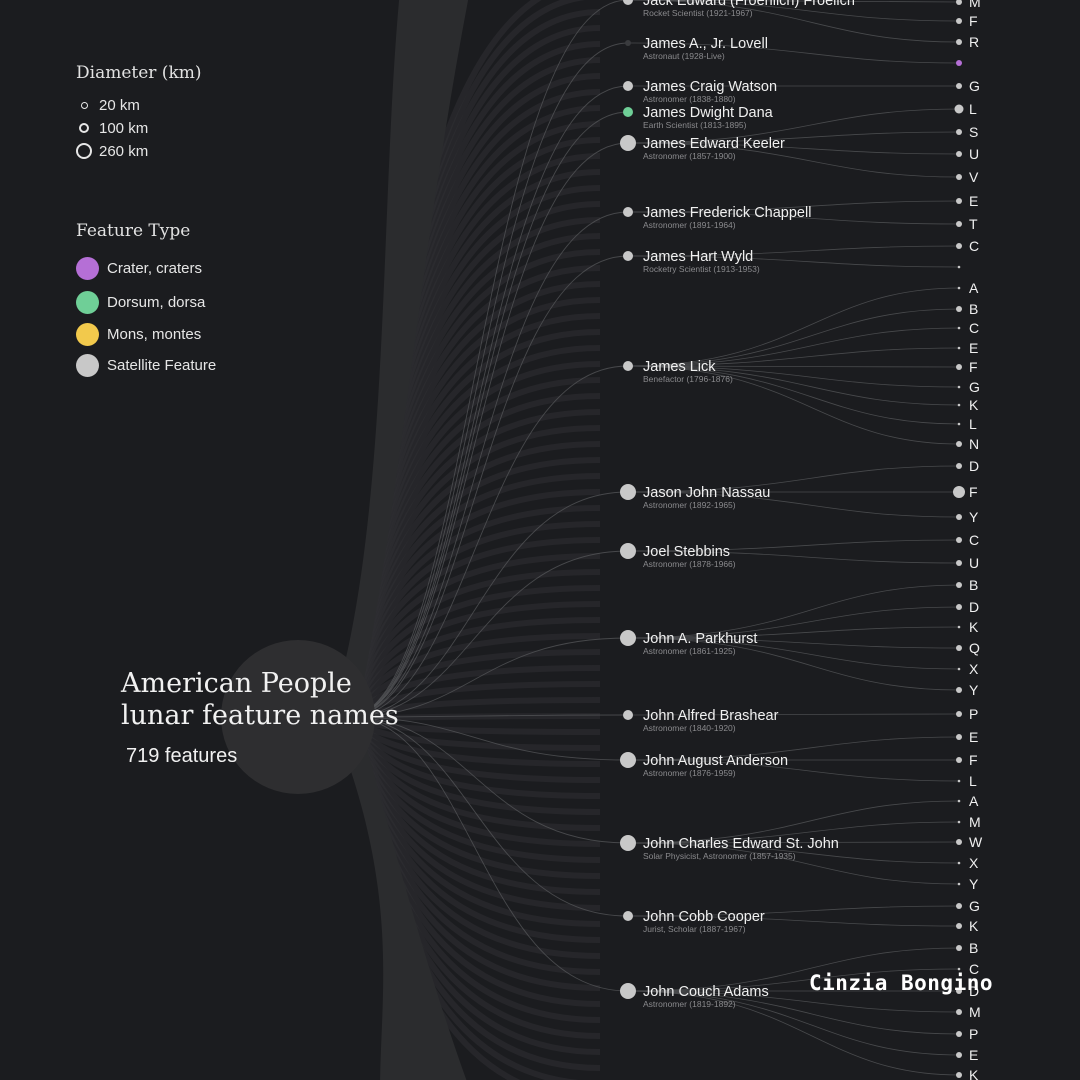 The width and height of the screenshot is (1080, 1080). What do you see at coordinates (87, 268) in the screenshot?
I see `crater-color-swatch` at bounding box center [87, 268].